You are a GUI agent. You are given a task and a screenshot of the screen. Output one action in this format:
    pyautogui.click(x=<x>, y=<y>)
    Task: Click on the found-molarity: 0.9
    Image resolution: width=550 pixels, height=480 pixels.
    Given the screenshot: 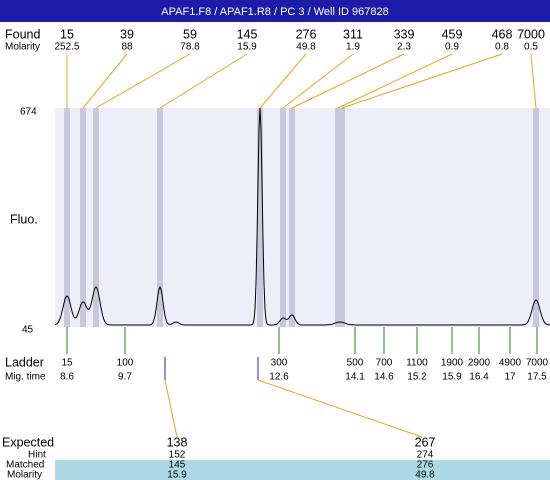 What is the action you would take?
    pyautogui.click(x=452, y=47)
    